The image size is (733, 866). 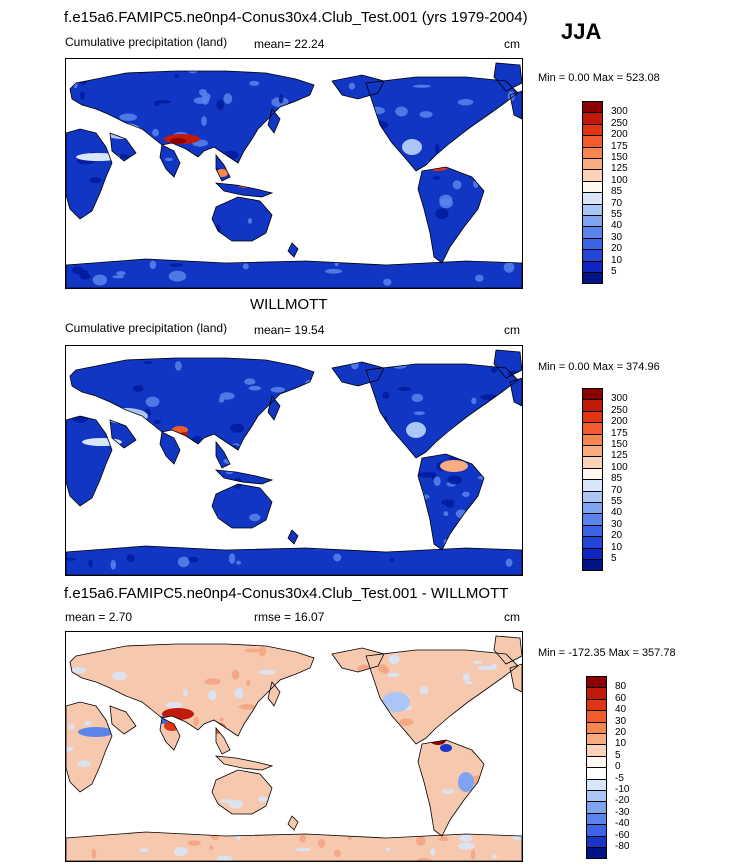 What do you see at coordinates (619, 180) in the screenshot?
I see `colorbar-tick-label: 100` at bounding box center [619, 180].